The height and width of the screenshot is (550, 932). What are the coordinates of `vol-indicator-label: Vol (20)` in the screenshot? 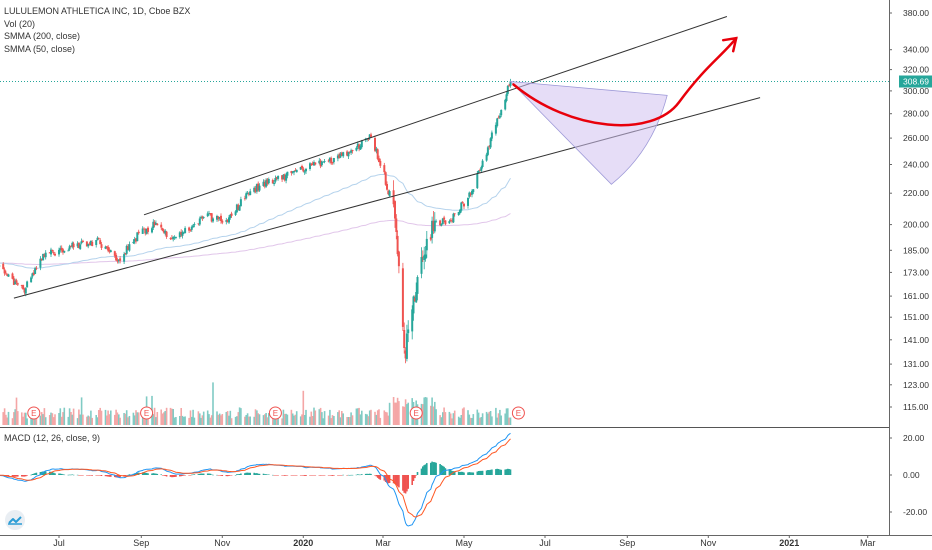 It's located at (20, 23).